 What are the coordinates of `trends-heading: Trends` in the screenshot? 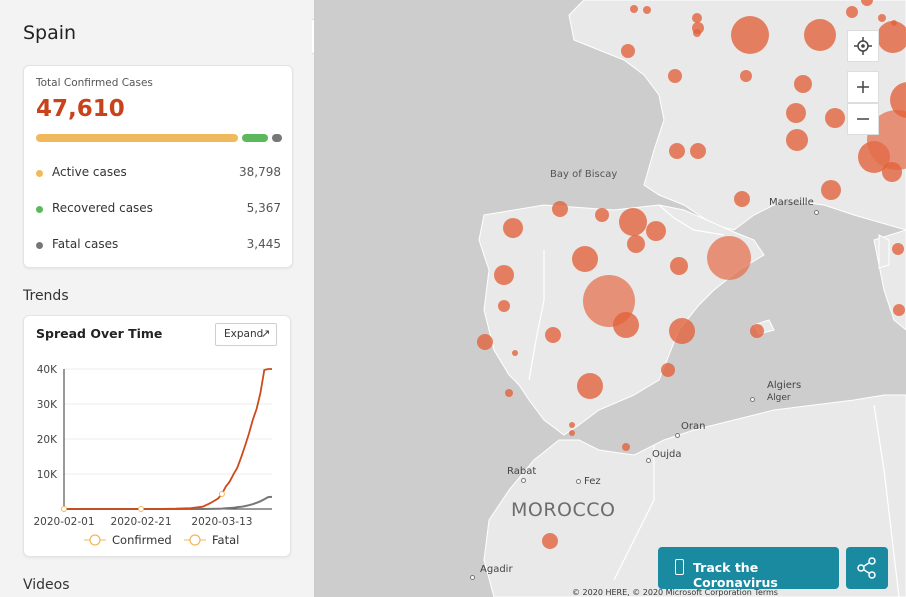 It's located at (46, 296).